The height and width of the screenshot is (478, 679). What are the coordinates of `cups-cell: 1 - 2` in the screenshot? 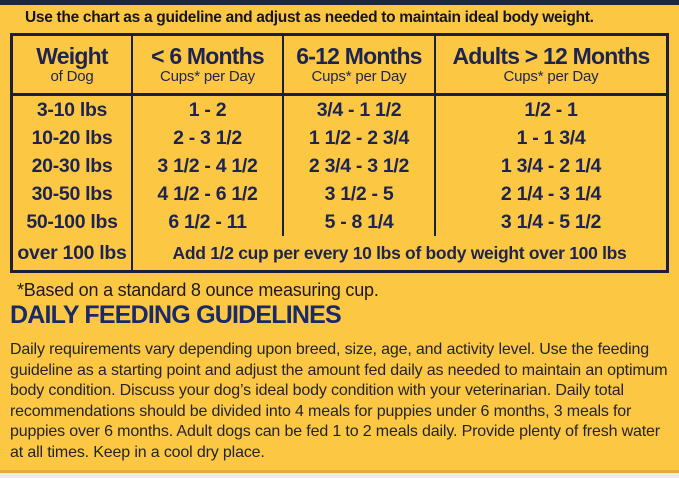 It's located at (208, 110).